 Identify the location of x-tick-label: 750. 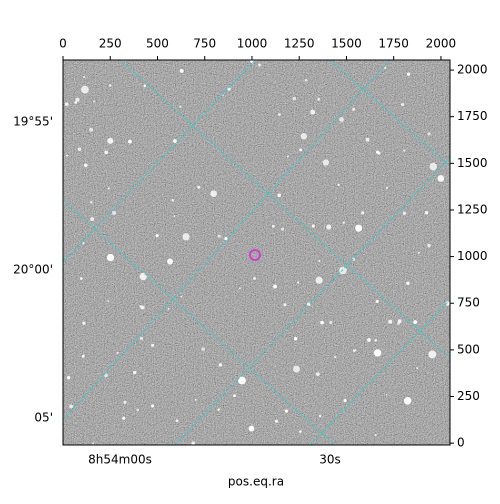
(204, 44).